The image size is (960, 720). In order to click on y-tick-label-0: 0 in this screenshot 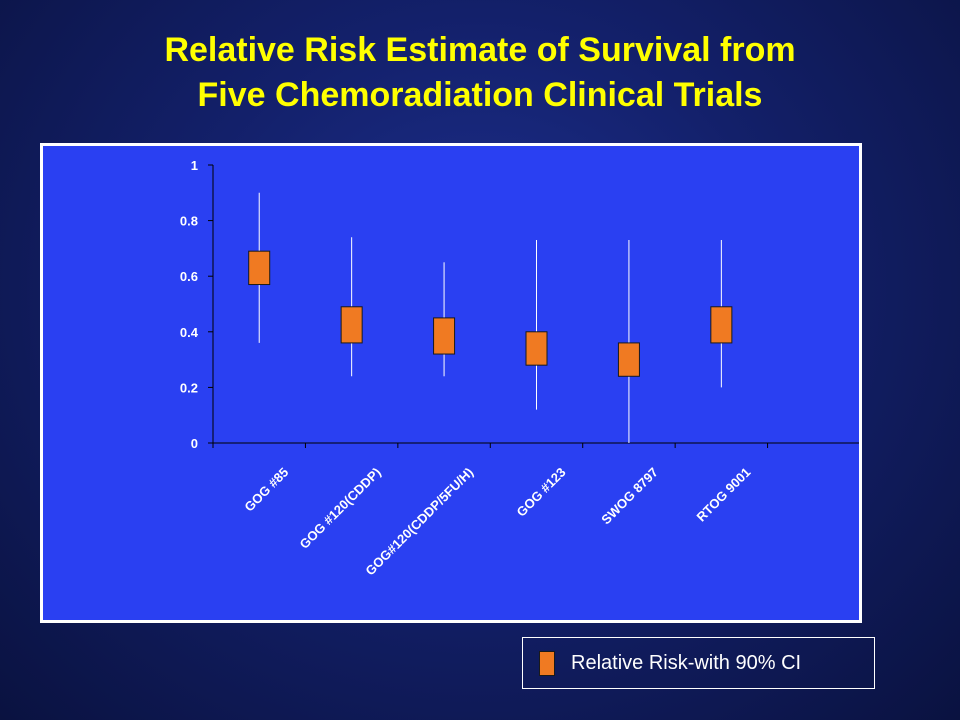, I will do `click(194, 443)`.